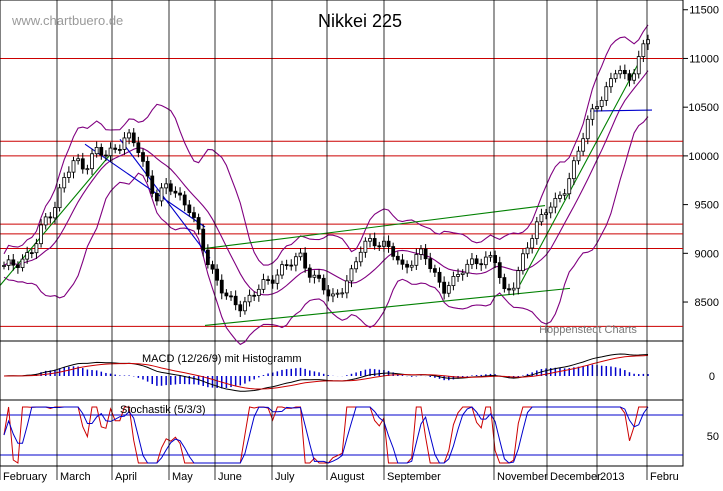  I want to click on macd-tick-label: 0, so click(712, 377).